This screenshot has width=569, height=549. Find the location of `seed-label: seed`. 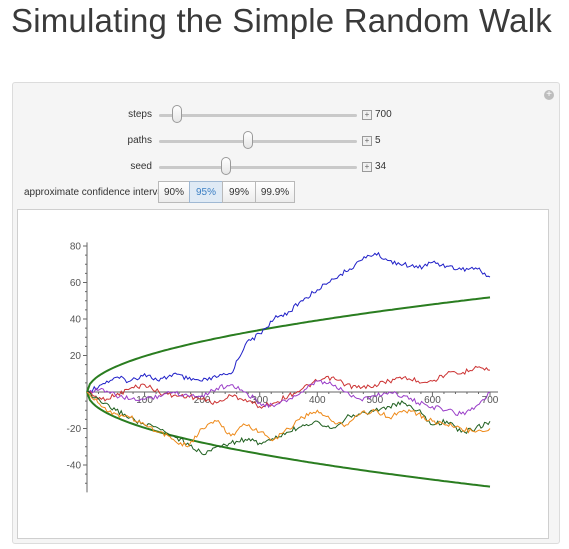

seed-label: seed is located at coordinates (141, 166).